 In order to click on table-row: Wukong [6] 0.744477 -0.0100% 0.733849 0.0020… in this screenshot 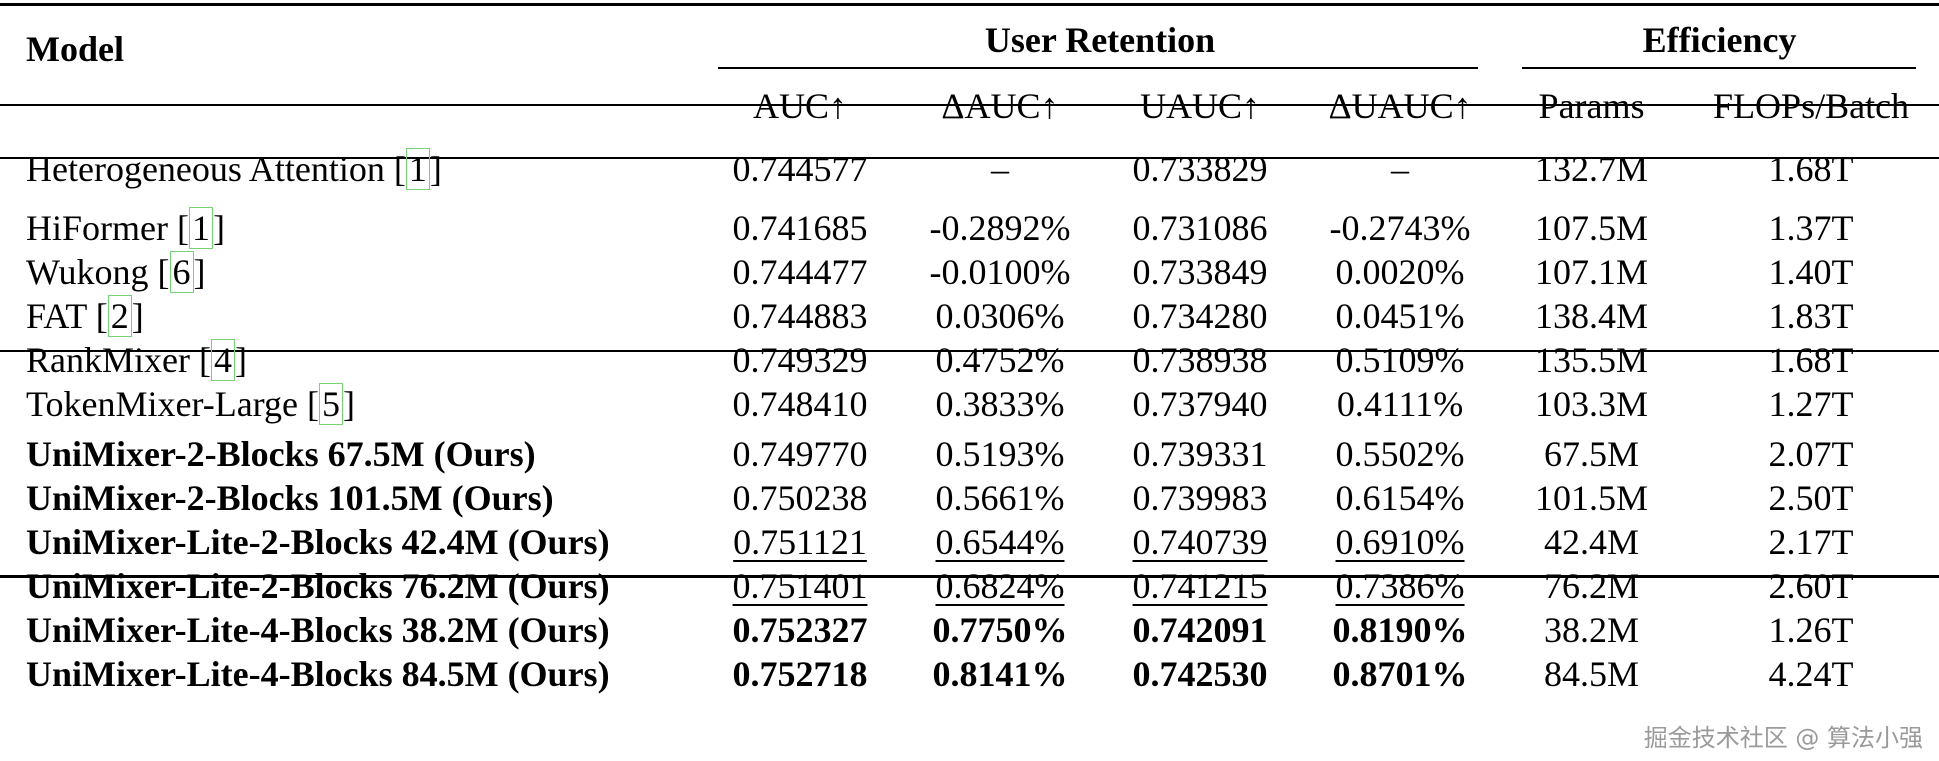, I will do `click(969, 272)`.